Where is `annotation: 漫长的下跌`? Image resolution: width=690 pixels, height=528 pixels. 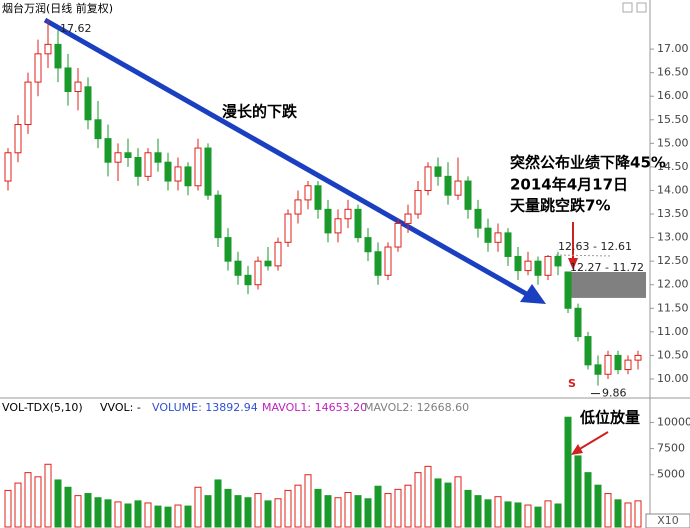
annotation: 漫长的下跌 is located at coordinates (260, 112).